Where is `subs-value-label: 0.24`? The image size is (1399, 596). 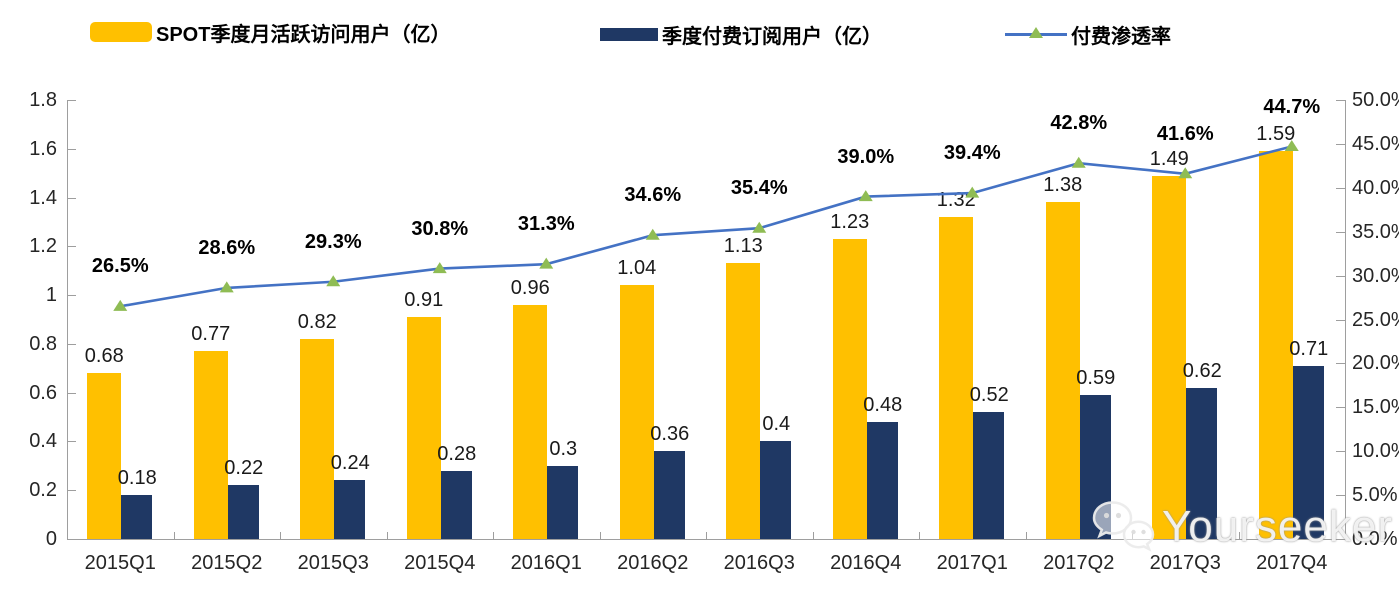 subs-value-label: 0.24 is located at coordinates (350, 463).